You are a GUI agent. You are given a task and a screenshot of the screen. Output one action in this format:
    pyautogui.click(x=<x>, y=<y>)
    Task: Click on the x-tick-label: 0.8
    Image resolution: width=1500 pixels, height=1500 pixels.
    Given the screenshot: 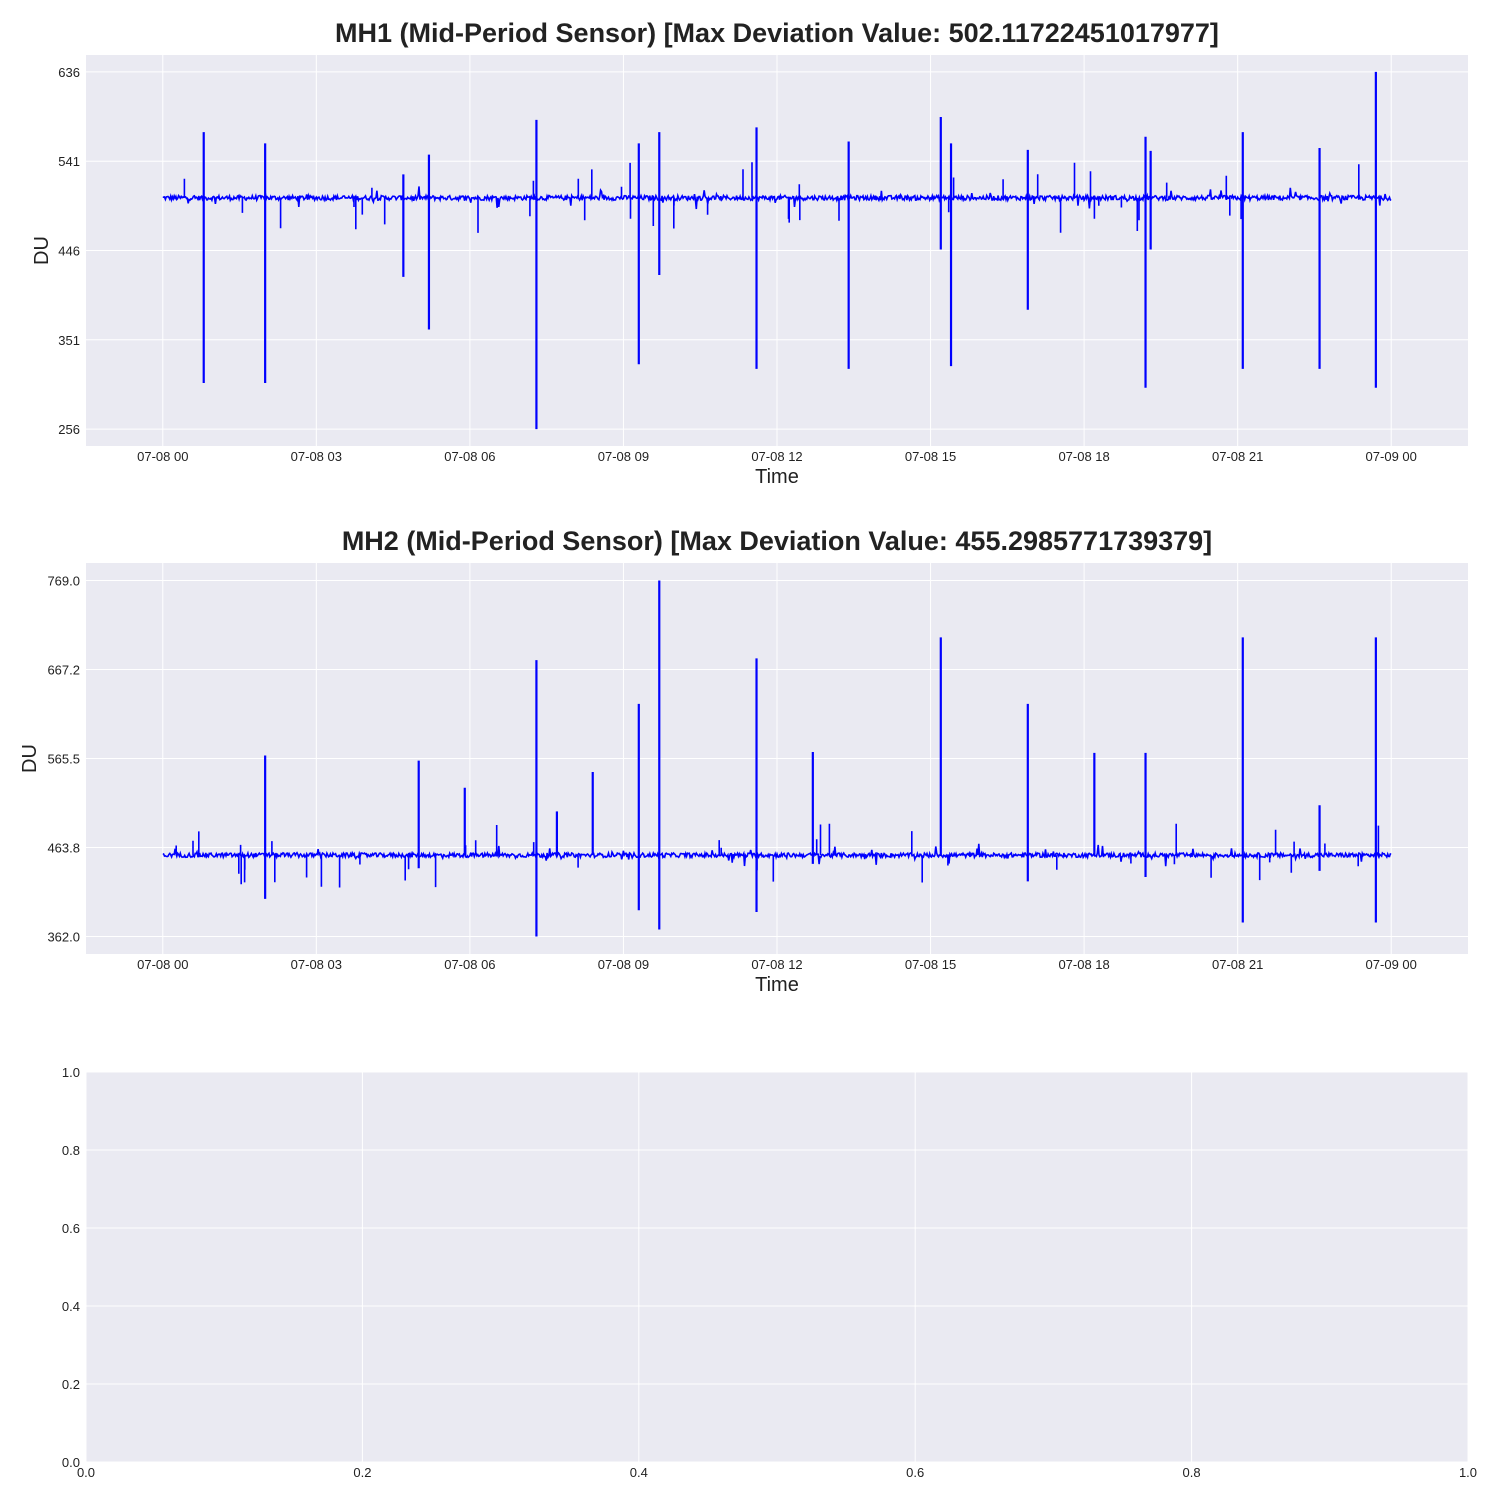 What is the action you would take?
    pyautogui.click(x=1192, y=1472)
    